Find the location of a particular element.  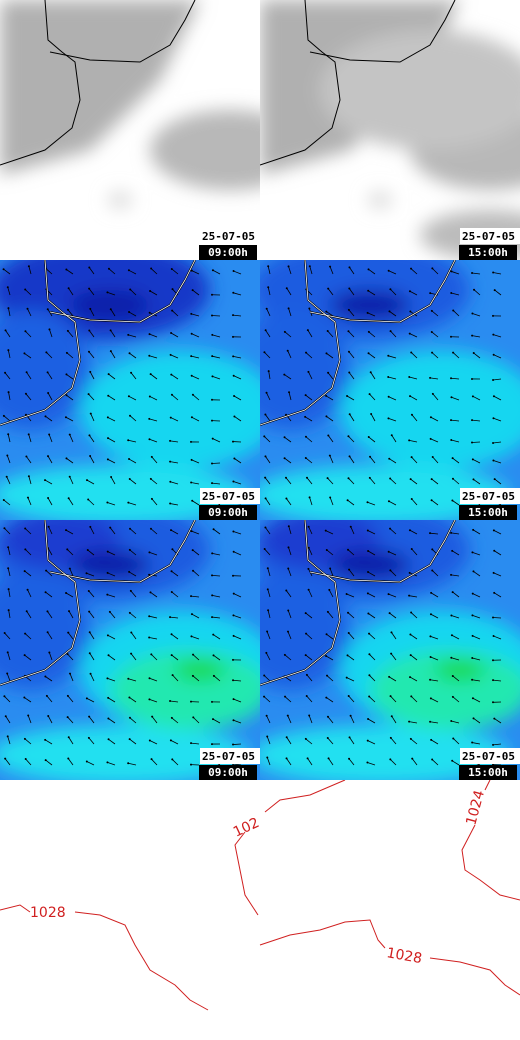

map-panel: 25-07-05 09:00h is located at coordinates (130, 130).